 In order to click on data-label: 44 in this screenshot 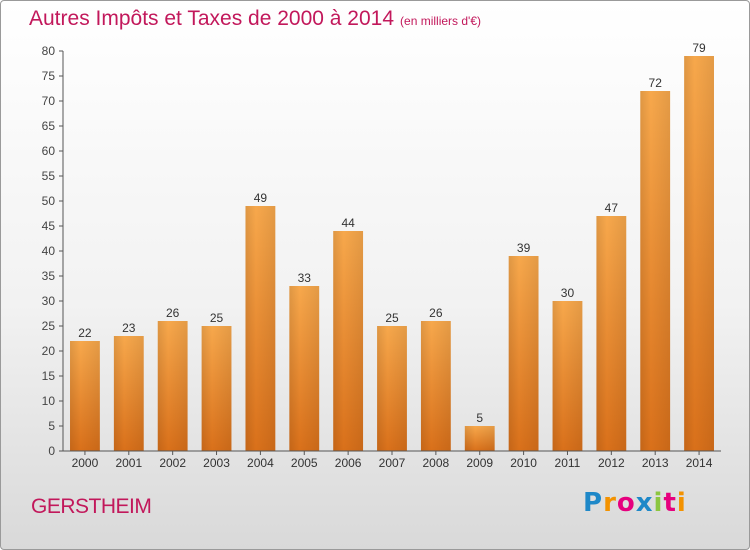, I will do `click(348, 223)`.